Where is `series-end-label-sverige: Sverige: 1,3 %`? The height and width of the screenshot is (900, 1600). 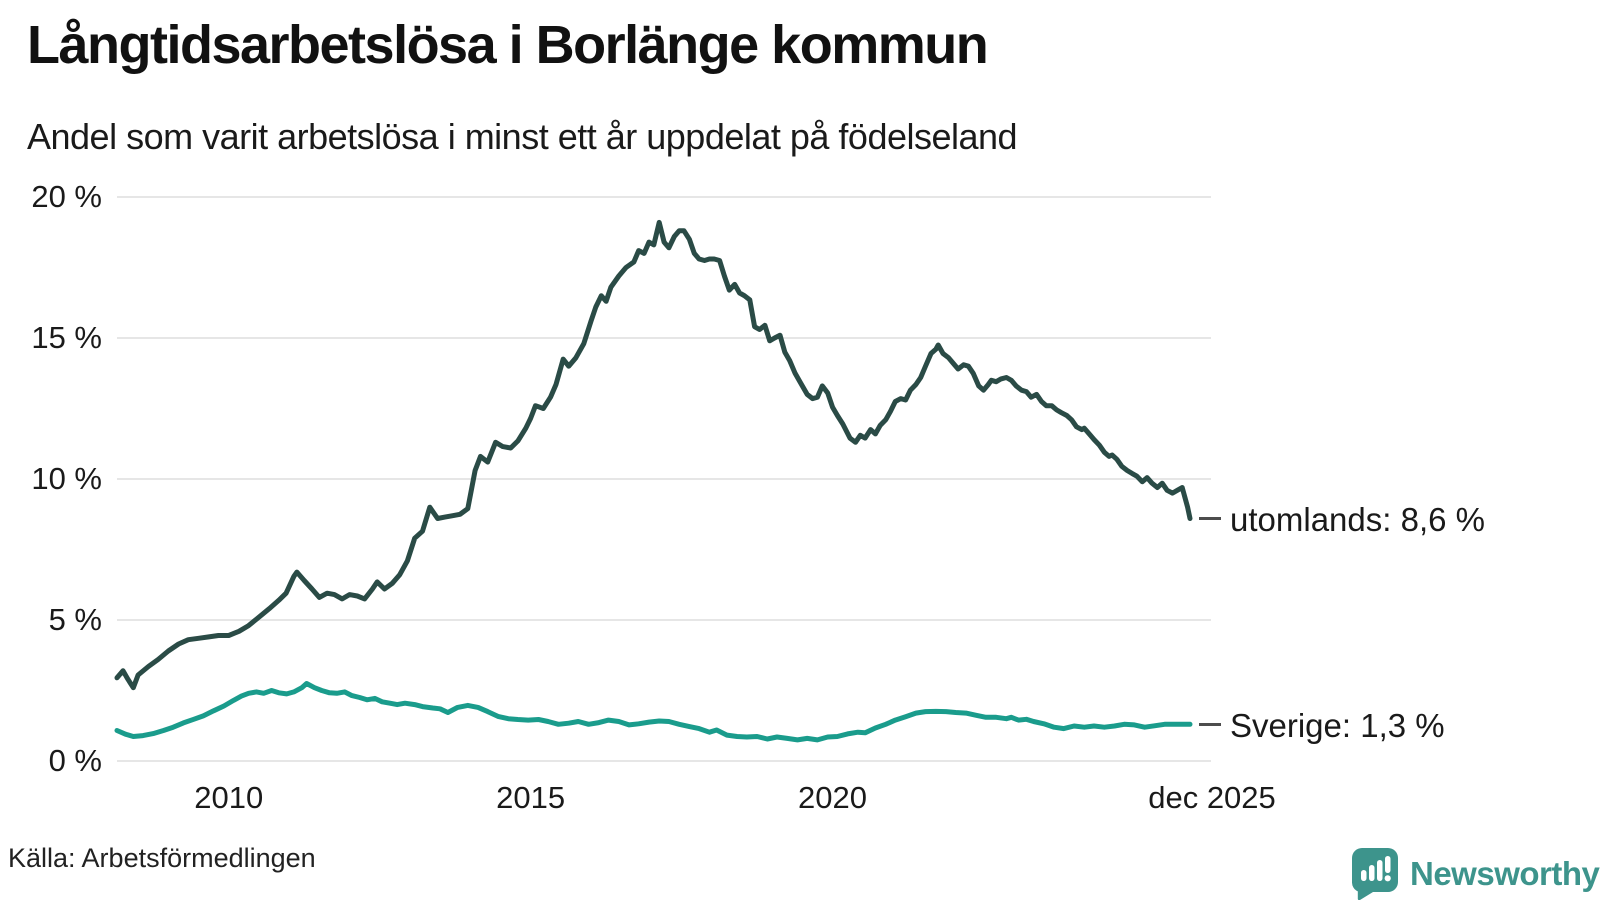
series-end-label-sverige: Sverige: 1,3 % is located at coordinates (1337, 726).